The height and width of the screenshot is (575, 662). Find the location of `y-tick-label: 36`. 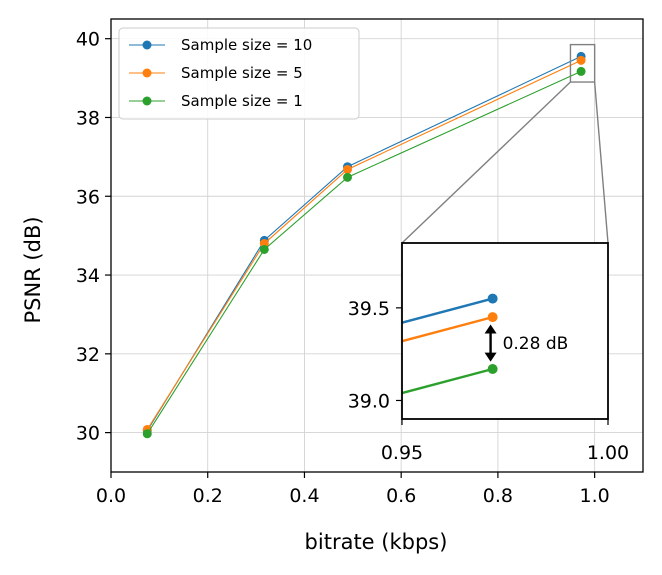

y-tick-label: 36 is located at coordinates (88, 197).